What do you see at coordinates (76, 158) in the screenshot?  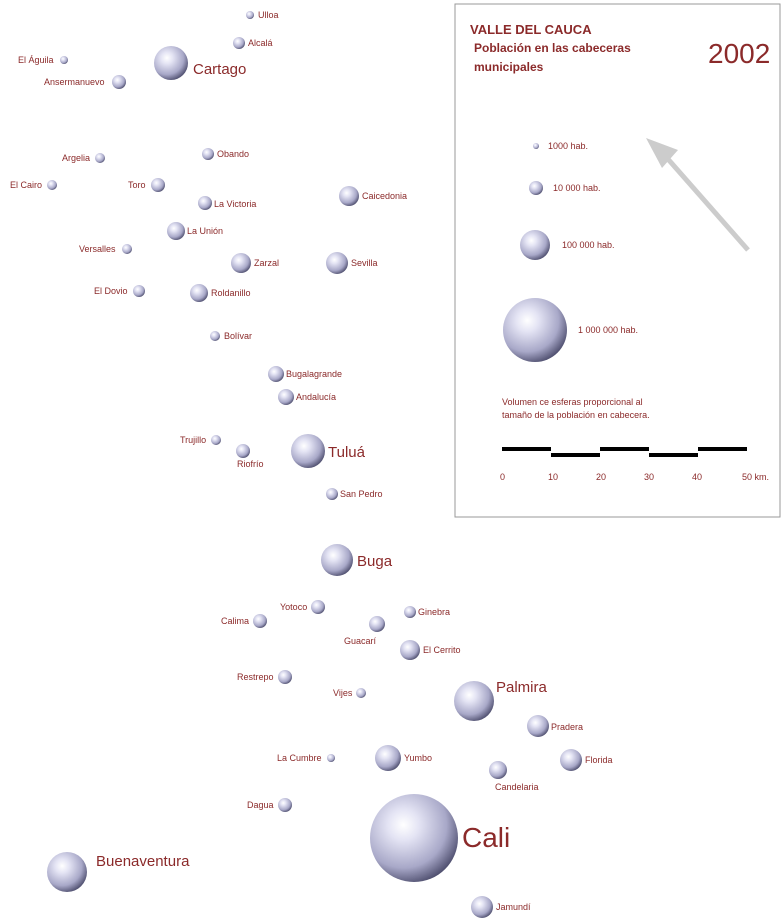 I see `city-label: Argelia` at bounding box center [76, 158].